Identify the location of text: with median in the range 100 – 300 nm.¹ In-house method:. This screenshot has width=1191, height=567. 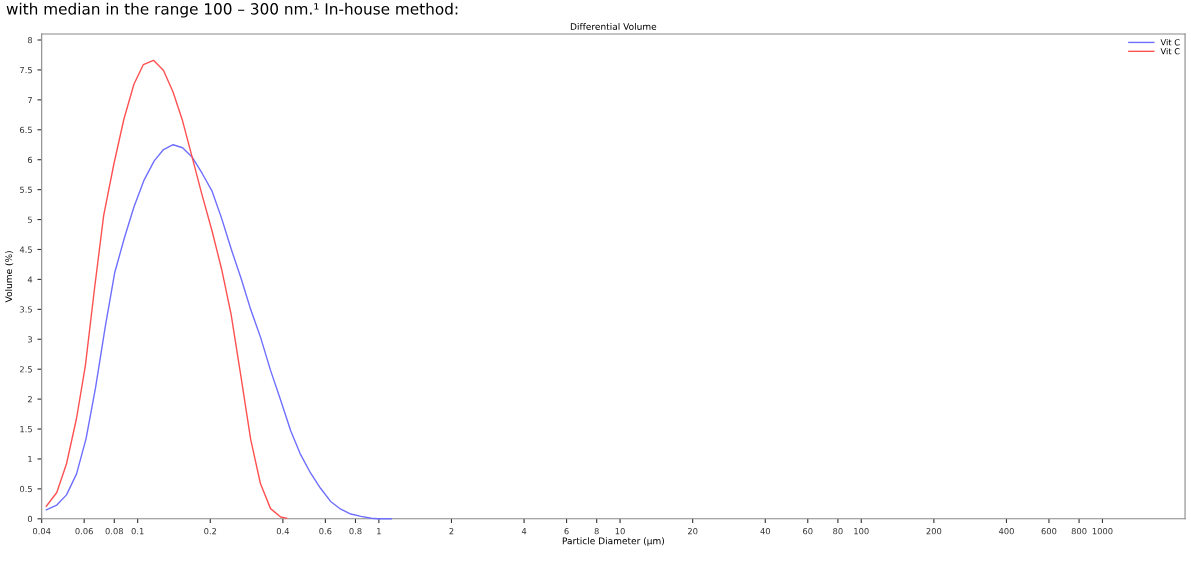
(232, 10).